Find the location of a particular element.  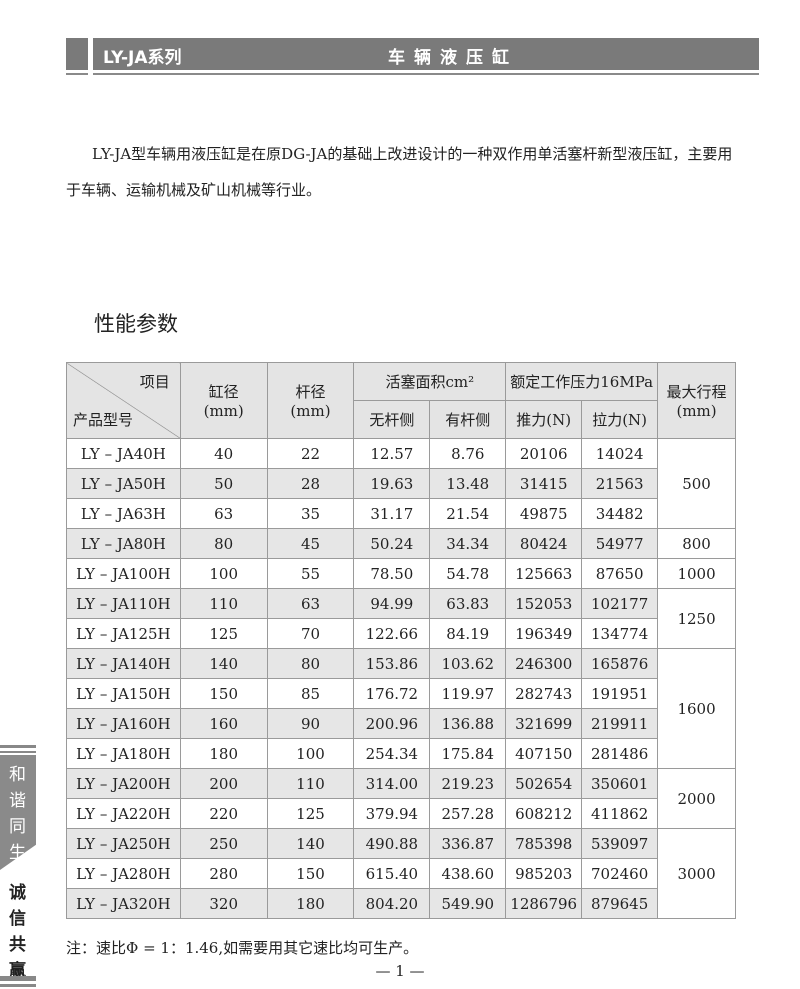

value-cell: 314.00 is located at coordinates (392, 783).